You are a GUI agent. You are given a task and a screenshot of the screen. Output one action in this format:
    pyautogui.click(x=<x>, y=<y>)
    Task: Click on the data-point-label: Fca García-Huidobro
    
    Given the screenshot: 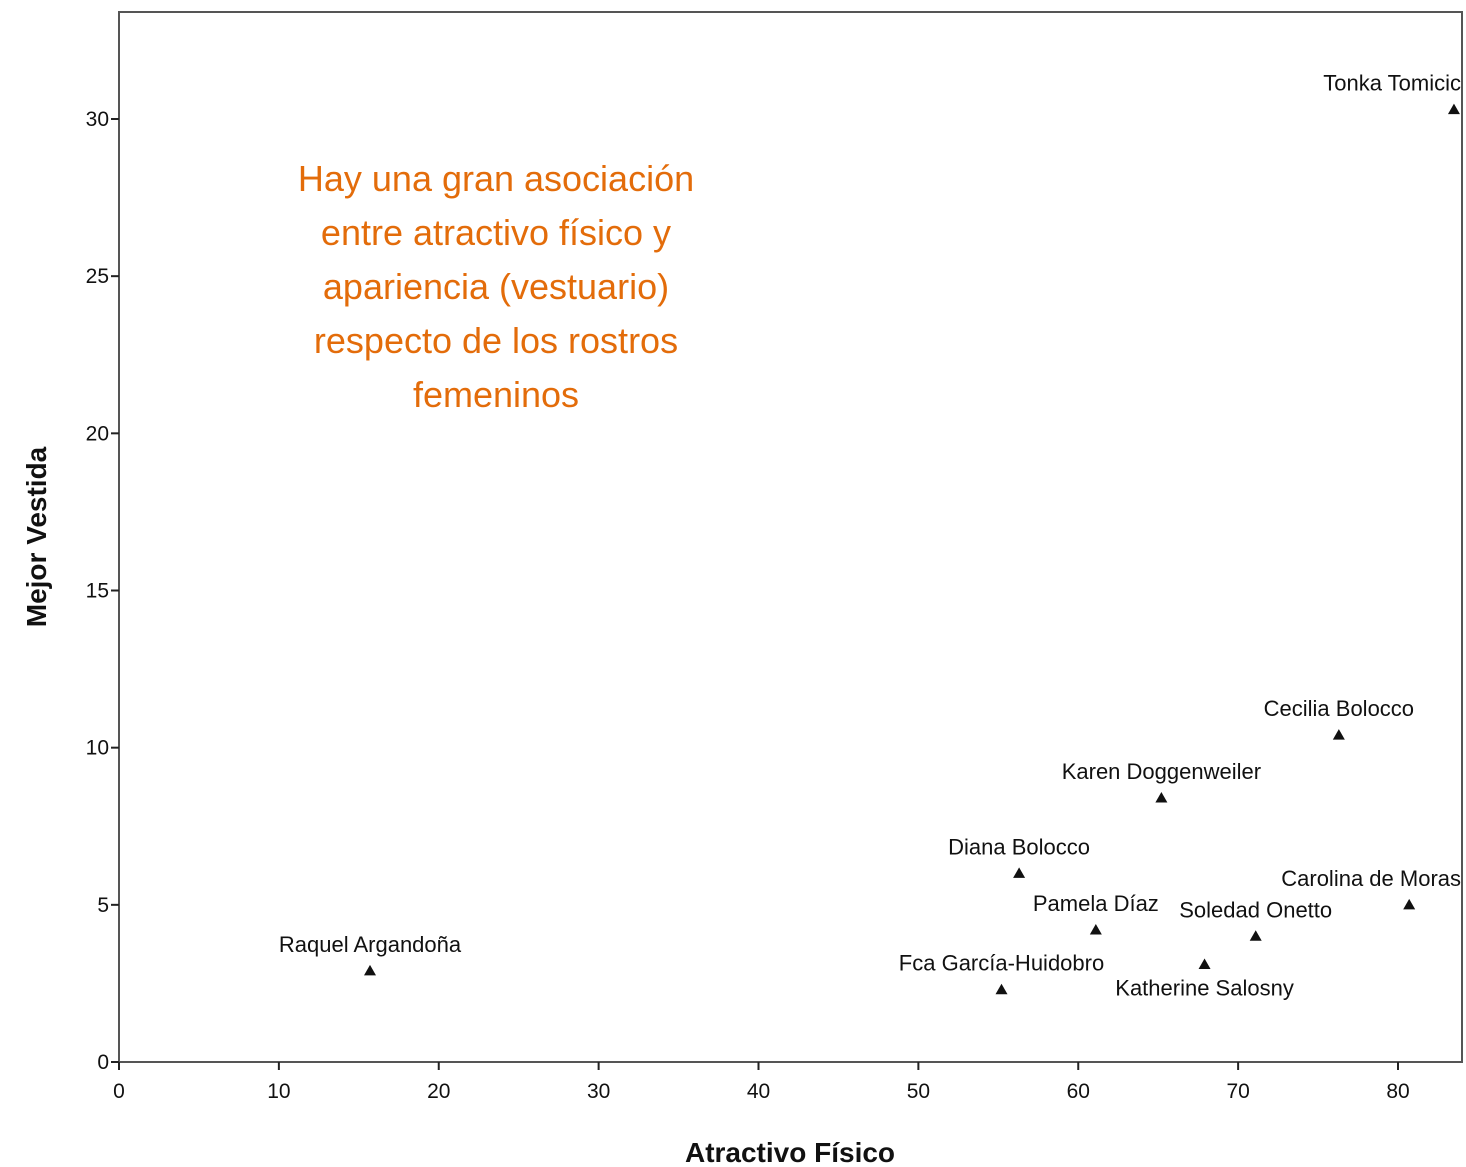 What is the action you would take?
    pyautogui.click(x=1001, y=963)
    